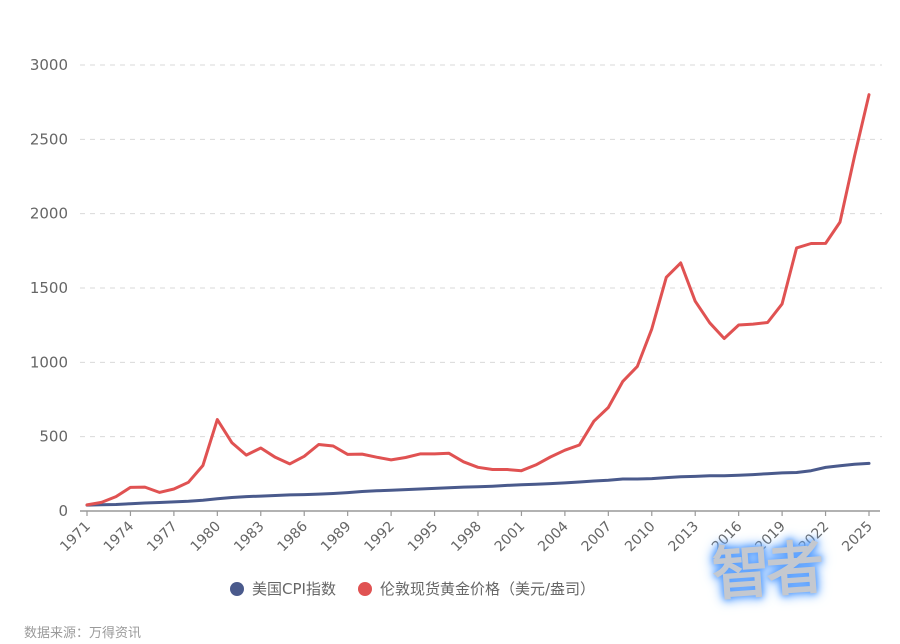 This screenshot has height=644, width=900. I want to click on x-tick-label: 2001, so click(510, 537).